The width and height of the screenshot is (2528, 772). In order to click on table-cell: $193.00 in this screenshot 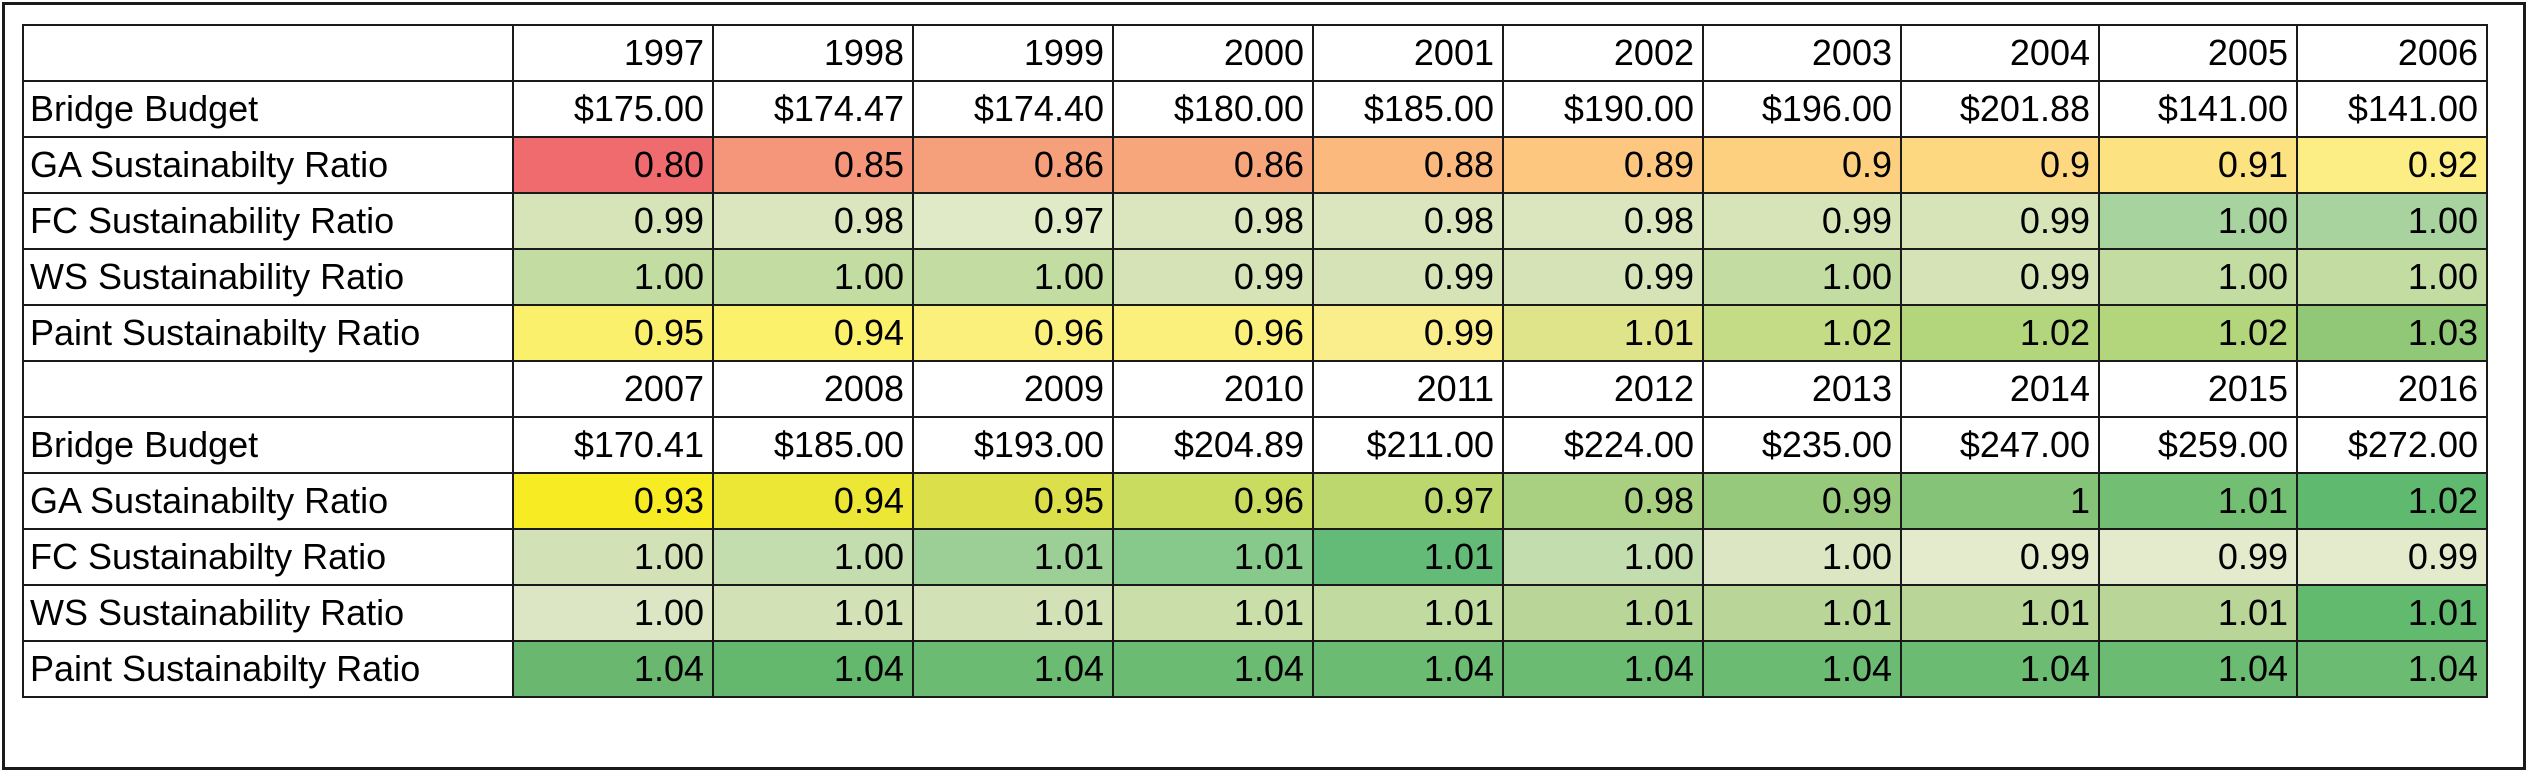, I will do `click(1013, 445)`.